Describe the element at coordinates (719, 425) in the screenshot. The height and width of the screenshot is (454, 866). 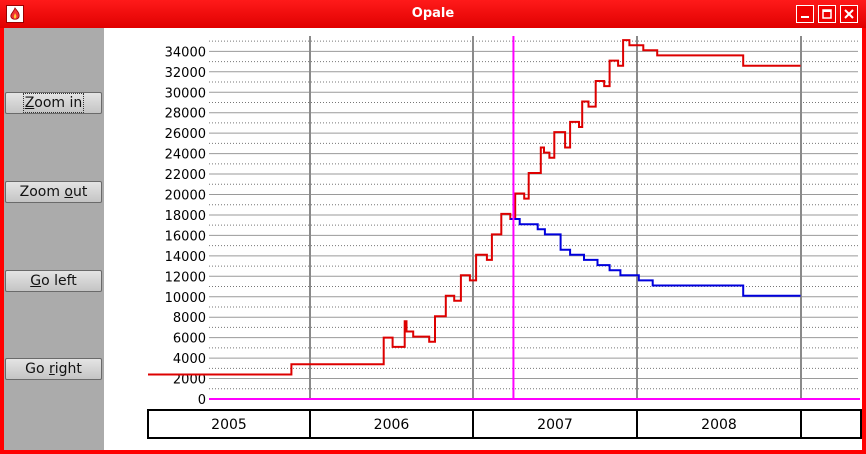
I see `x-year-label: 2008` at that location.